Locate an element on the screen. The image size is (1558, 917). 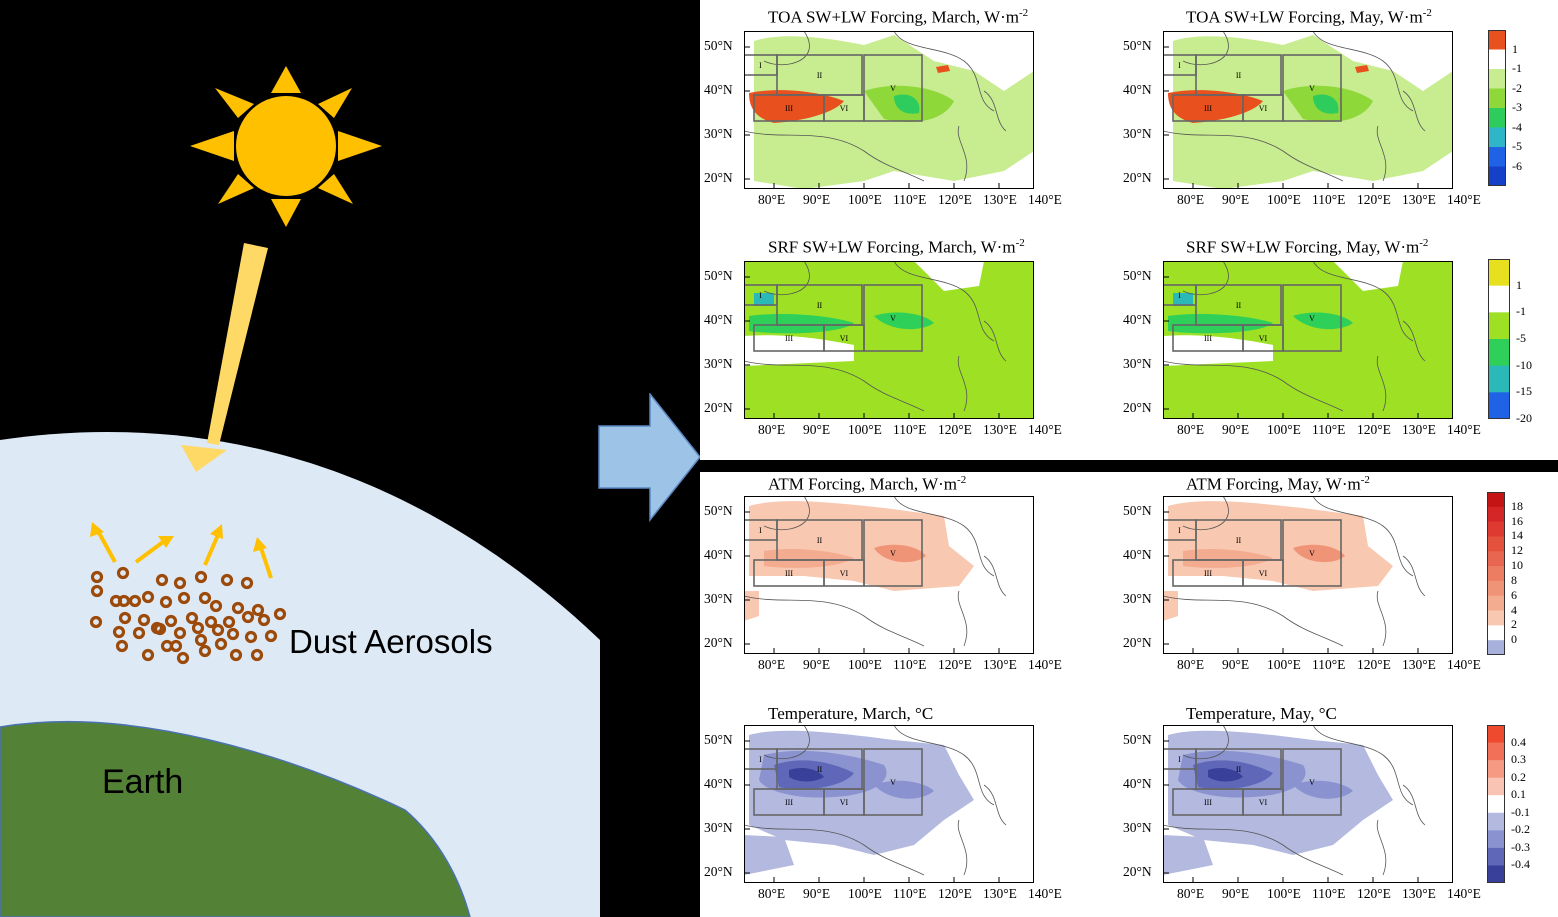
colorbar-label: -6 is located at coordinates (1517, 165).